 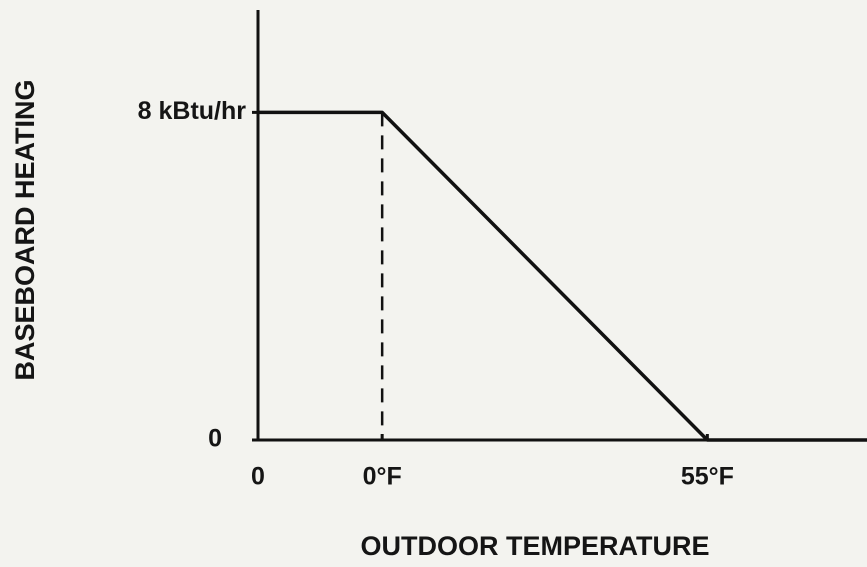 What do you see at coordinates (258, 477) in the screenshot?
I see `x-tick-label: 0` at bounding box center [258, 477].